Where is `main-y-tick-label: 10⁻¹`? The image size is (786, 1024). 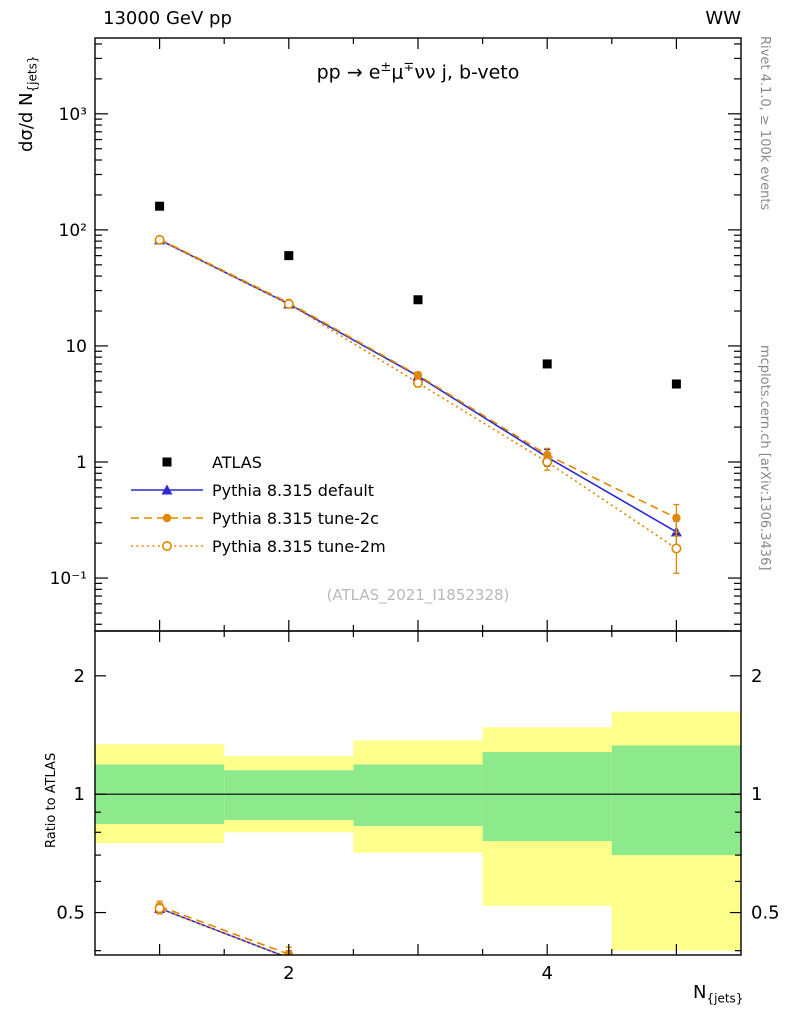
main-y-tick-label: 10⁻¹ is located at coordinates (68, 579).